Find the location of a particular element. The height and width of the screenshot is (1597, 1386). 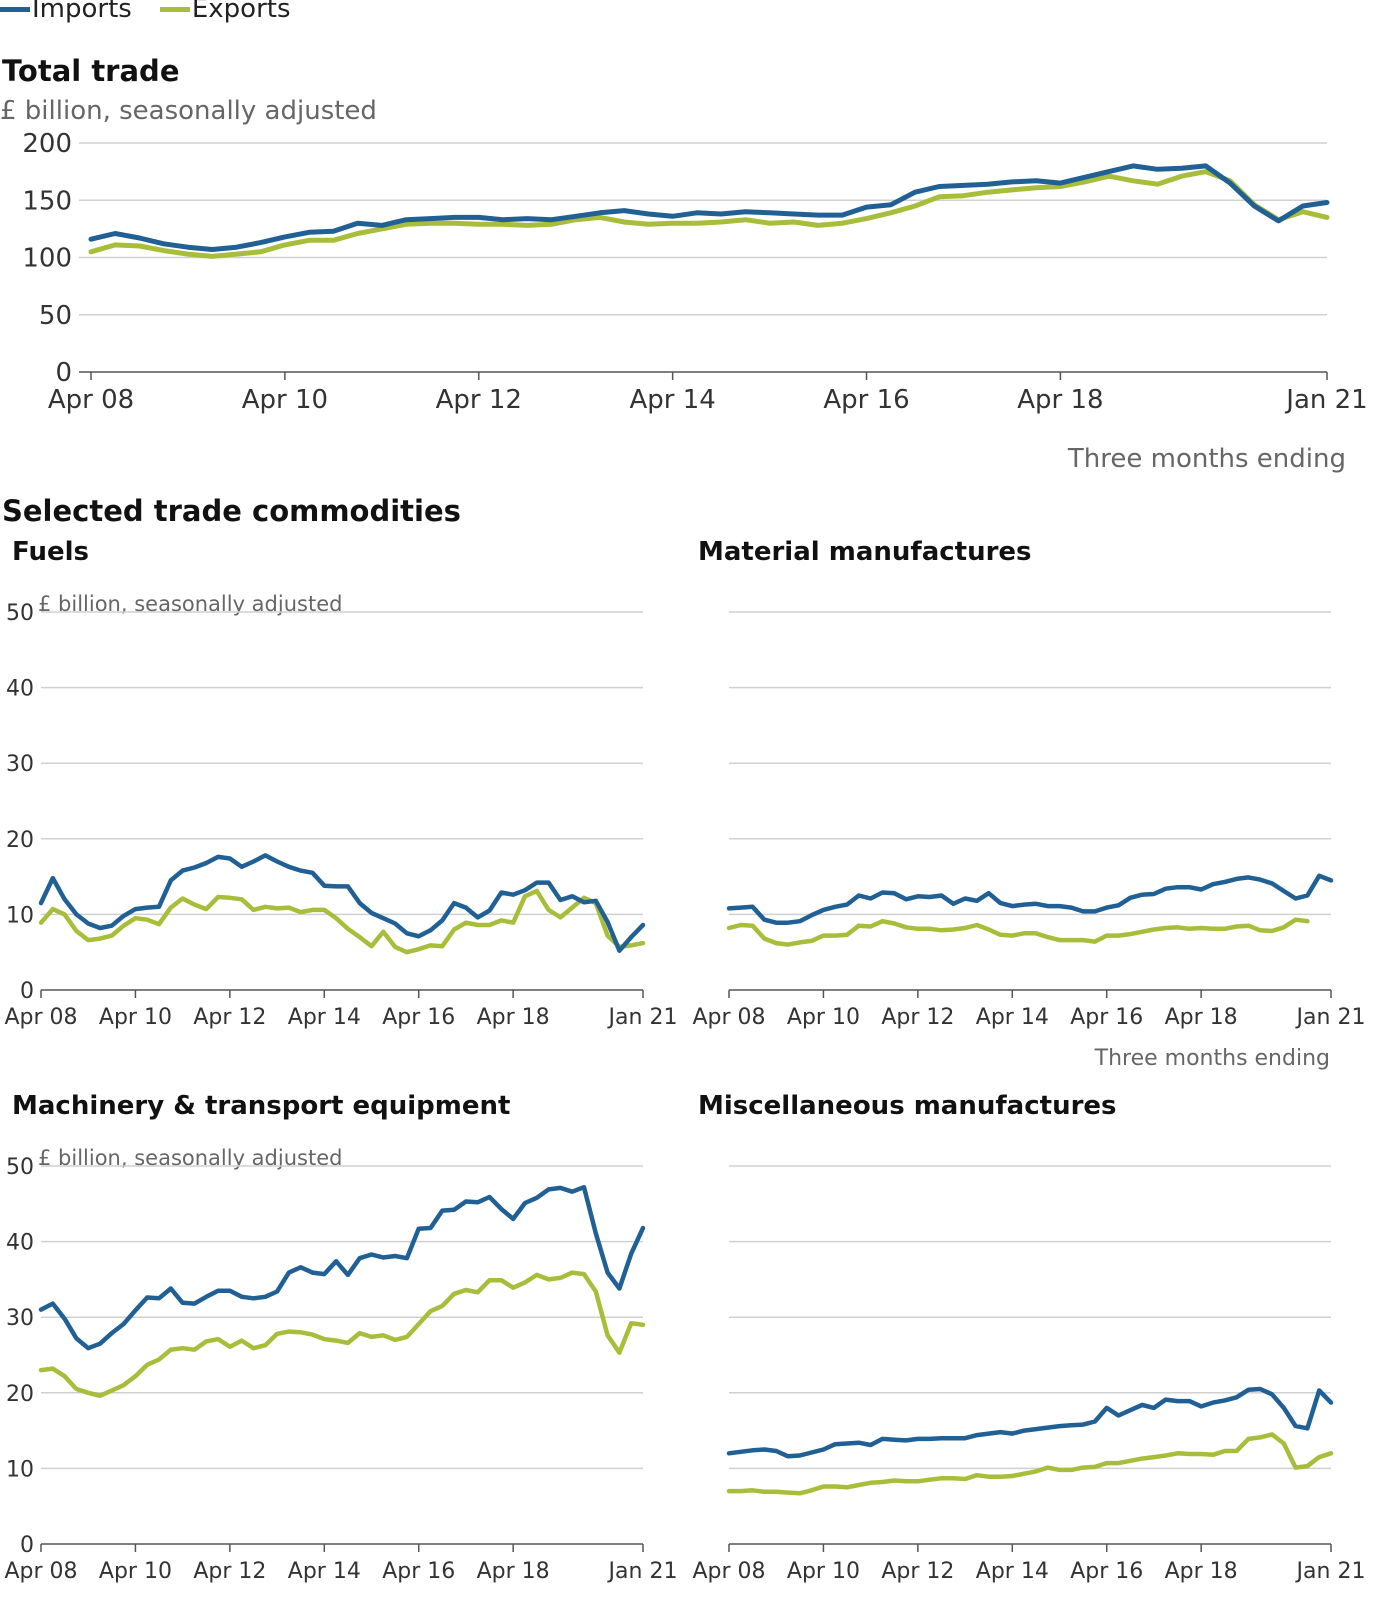

fuels-x-tick-label: Apr 14 is located at coordinates (324, 1017).